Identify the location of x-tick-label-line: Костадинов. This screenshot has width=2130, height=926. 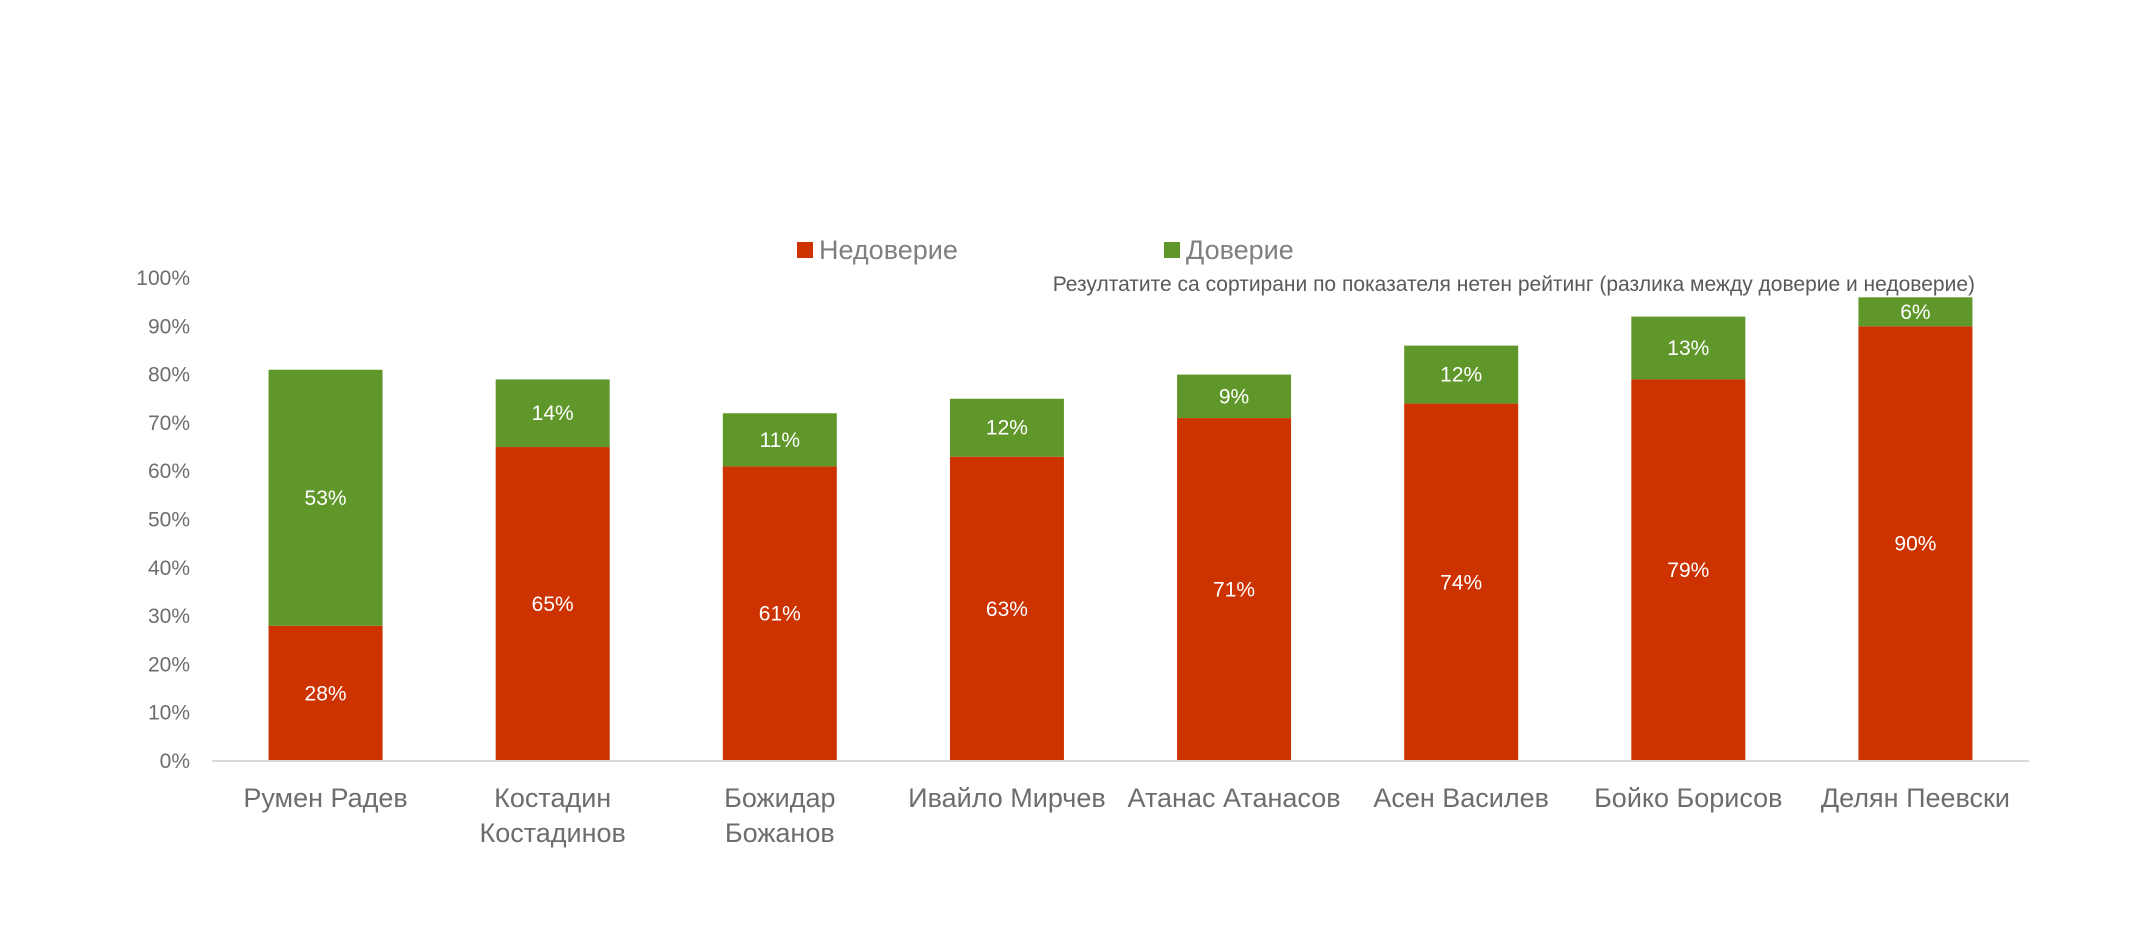
(552, 833).